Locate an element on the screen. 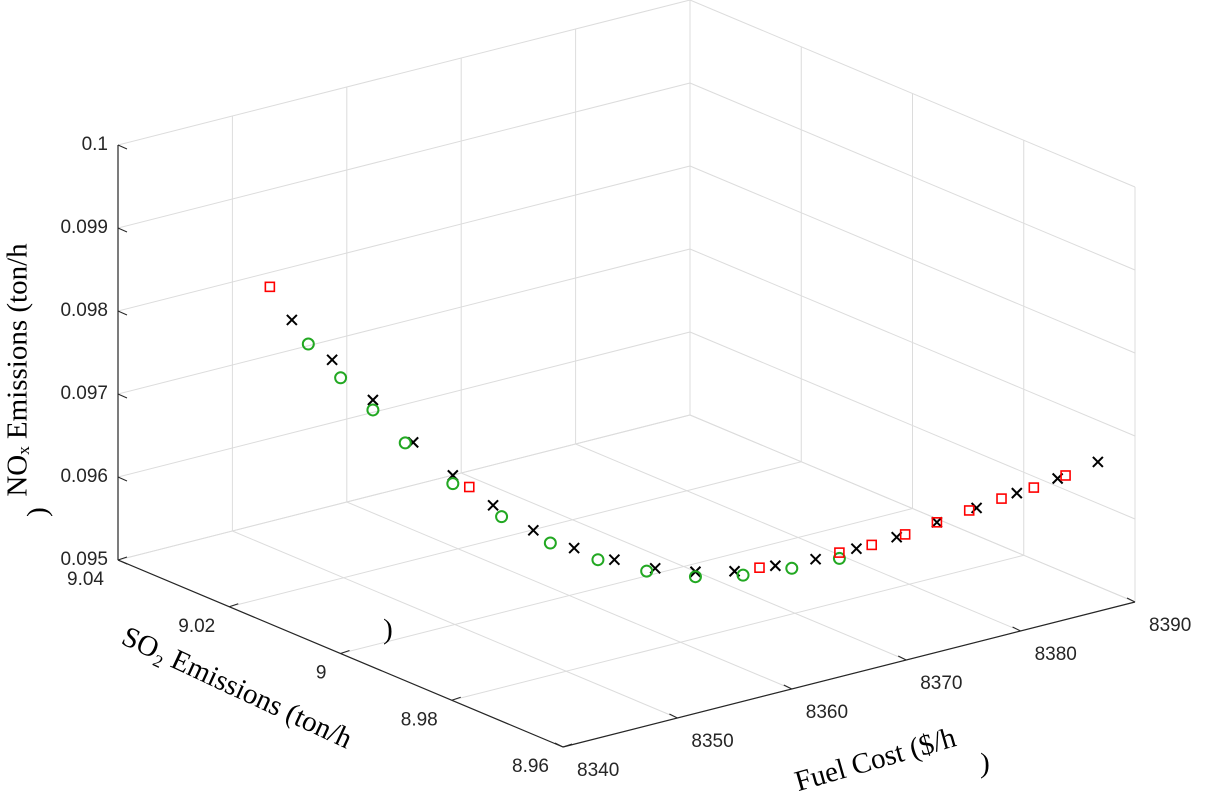 This screenshot has height=798, width=1216. z-tick-label: 0.099 is located at coordinates (84, 227).